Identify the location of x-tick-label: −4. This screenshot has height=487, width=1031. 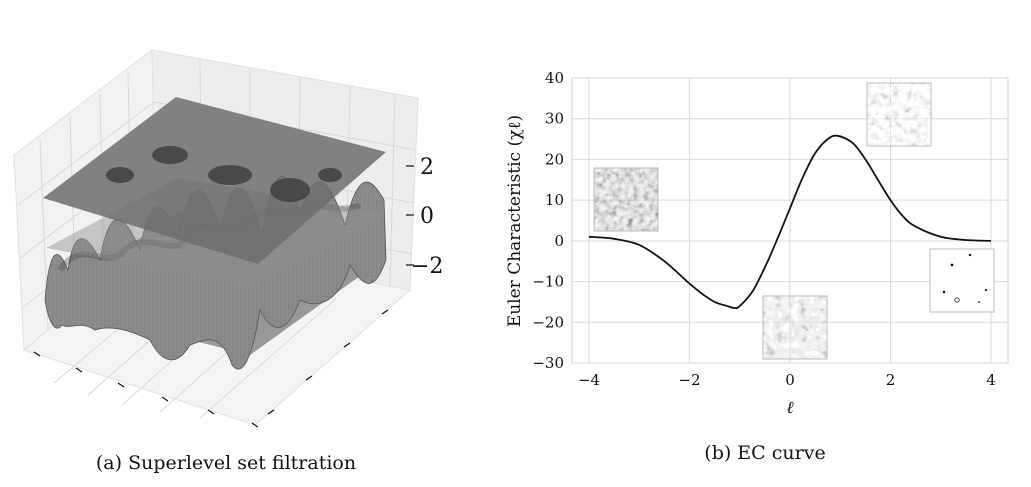
(589, 380).